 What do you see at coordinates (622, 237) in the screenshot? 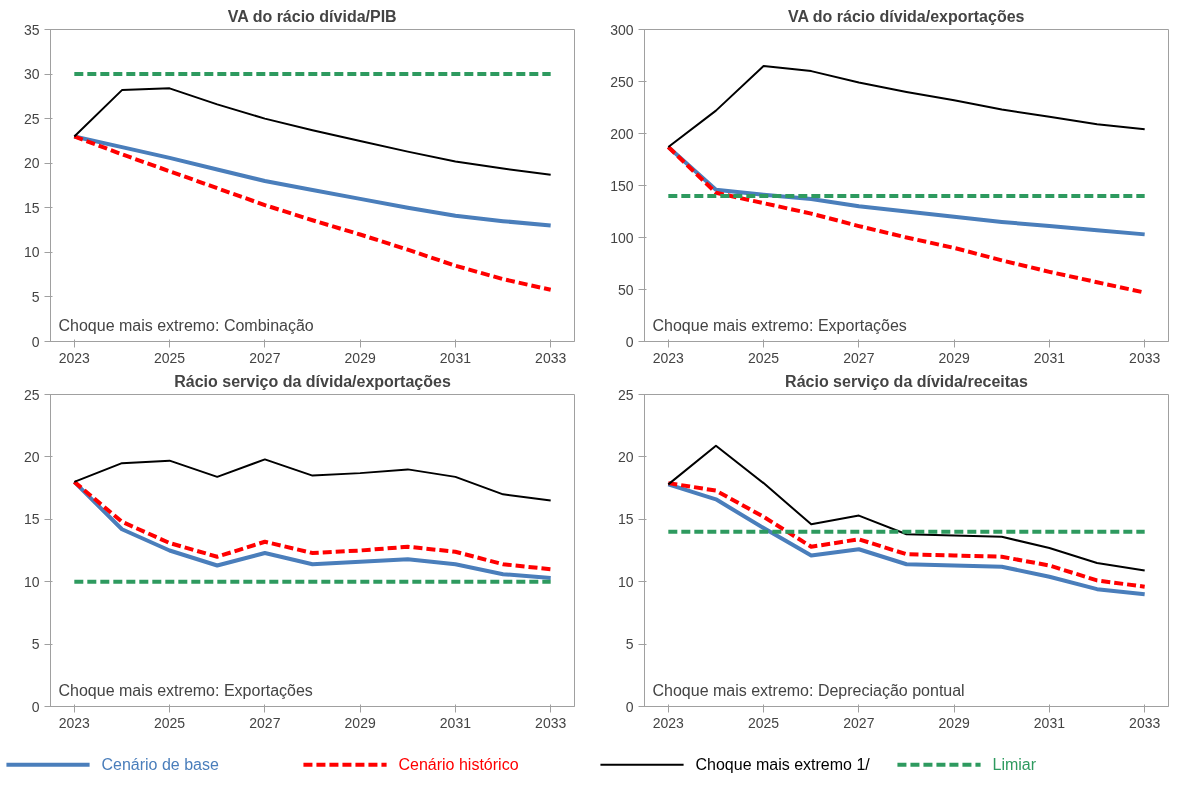
I see `y-tick-label: 100` at bounding box center [622, 237].